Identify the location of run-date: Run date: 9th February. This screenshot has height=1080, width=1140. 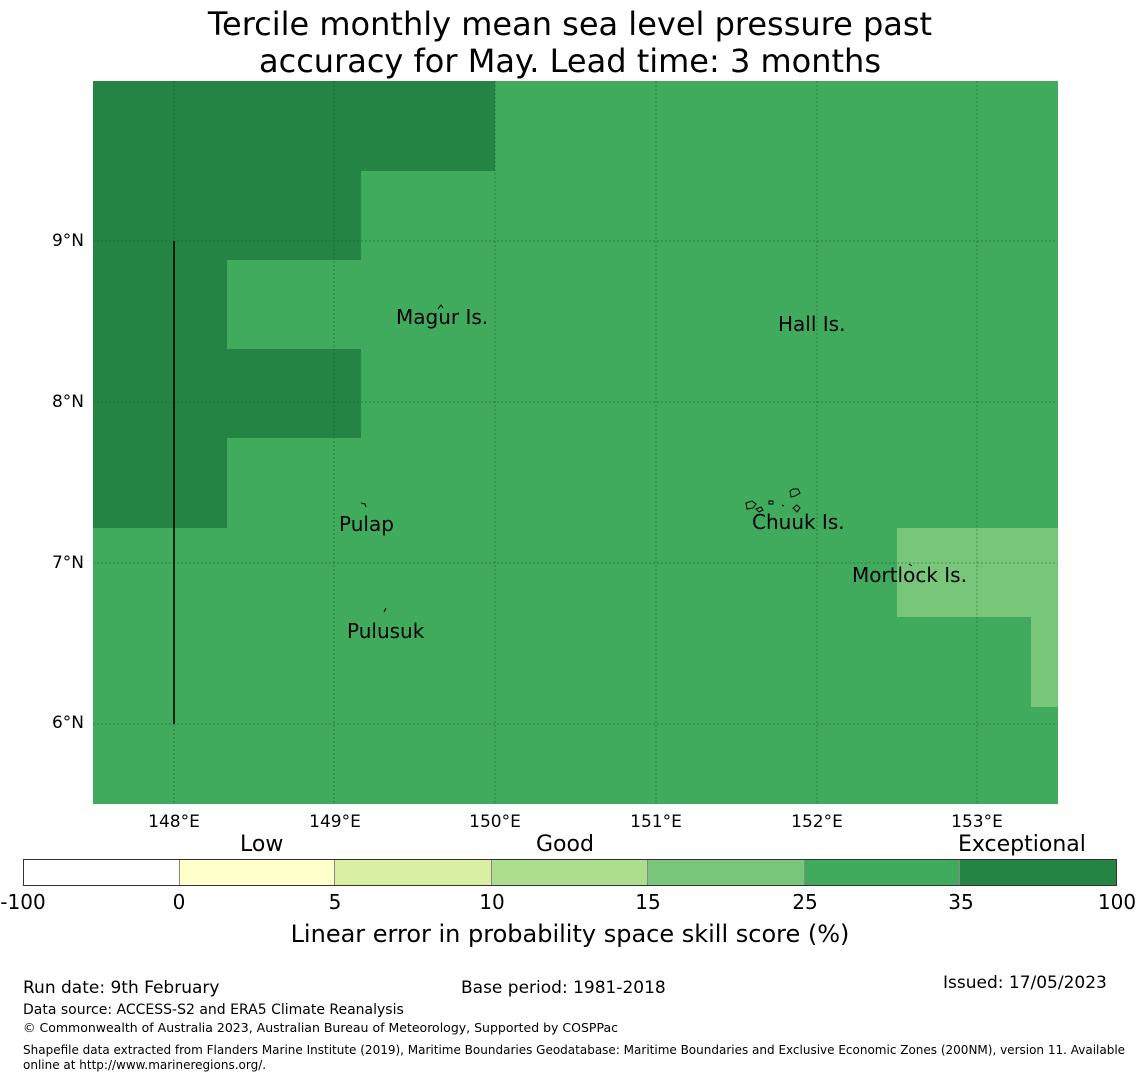
(121, 988).